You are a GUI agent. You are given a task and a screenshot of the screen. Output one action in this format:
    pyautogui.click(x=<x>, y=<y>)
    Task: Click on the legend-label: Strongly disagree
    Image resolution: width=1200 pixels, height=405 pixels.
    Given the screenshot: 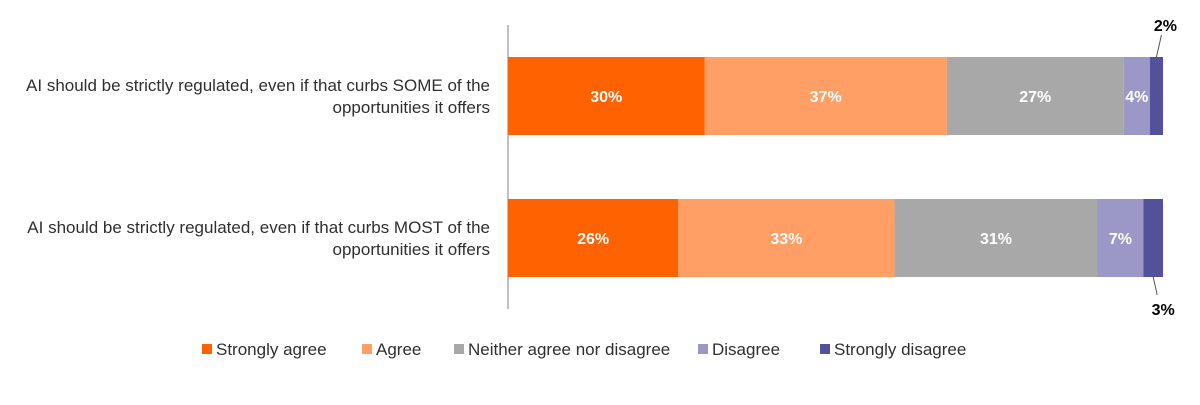 What is the action you would take?
    pyautogui.click(x=900, y=349)
    